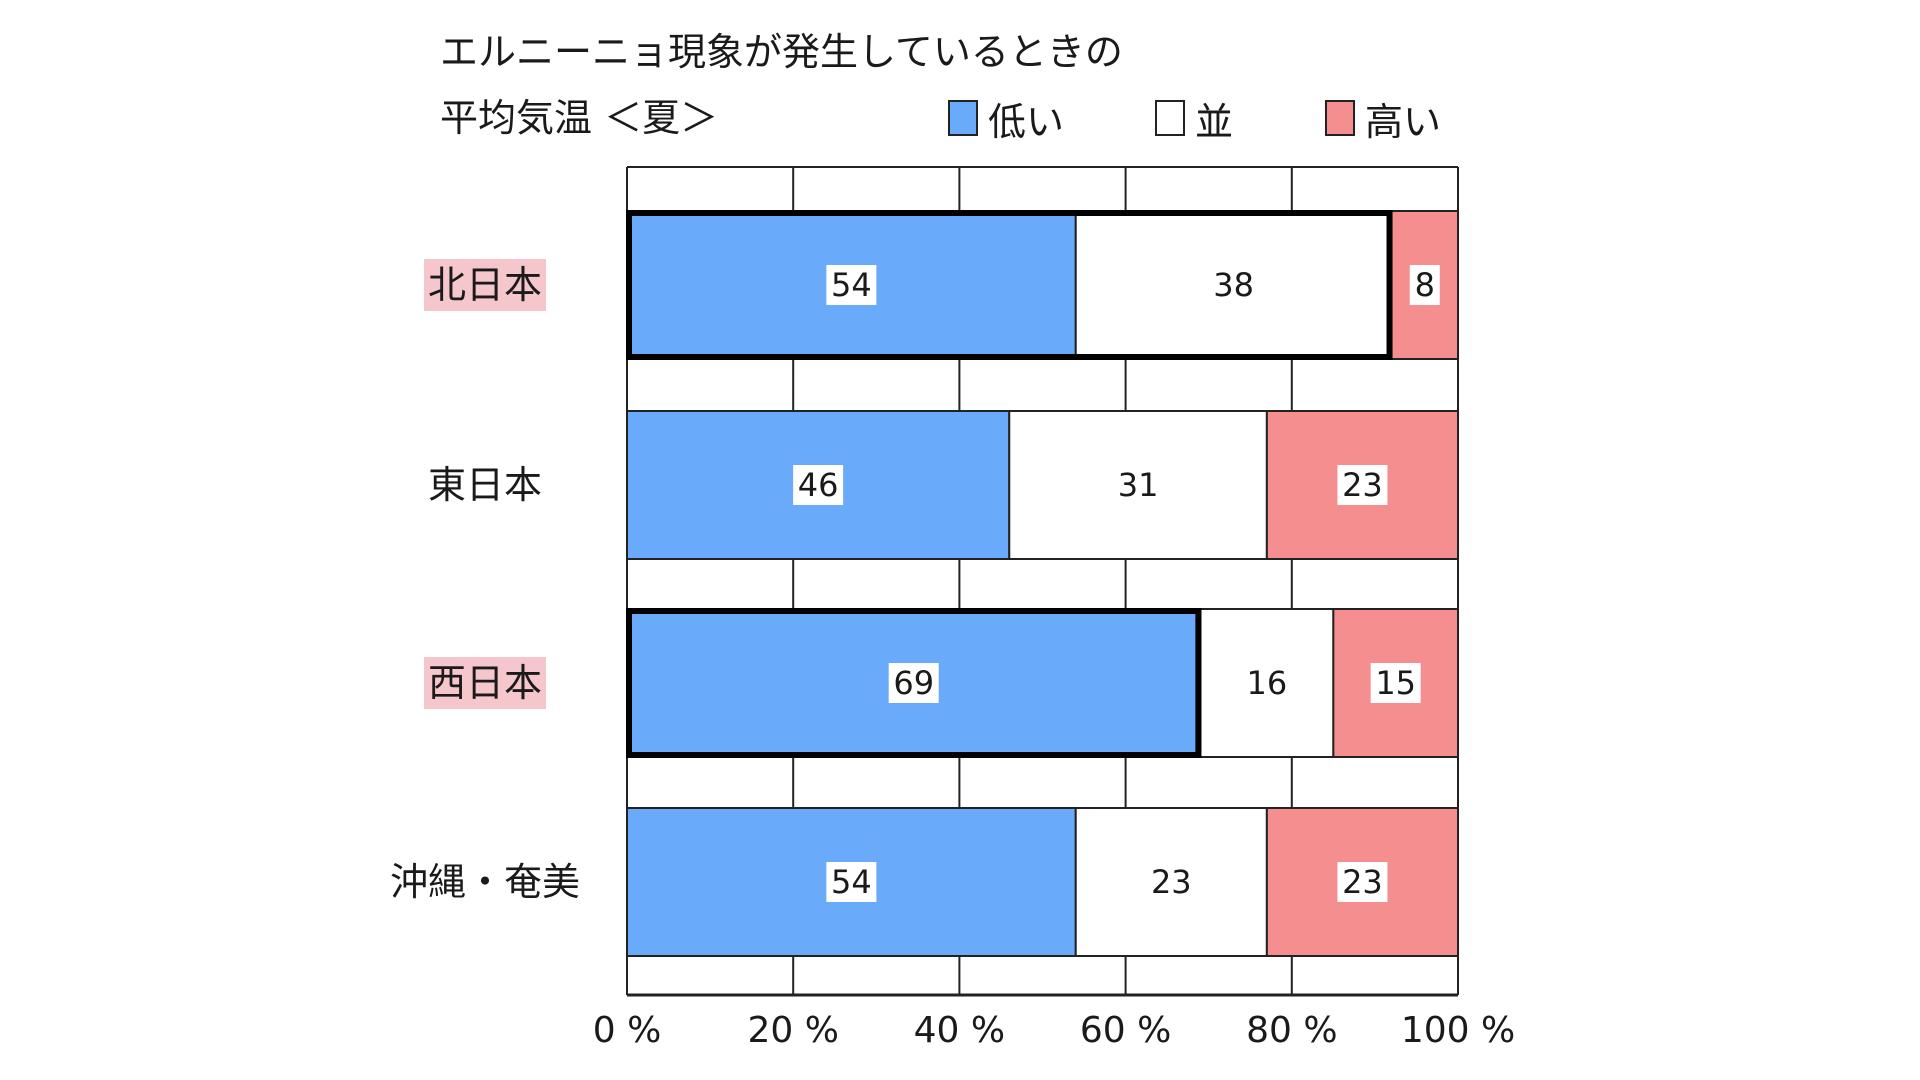  I want to click on category-label-1: 東日本, so click(485, 485).